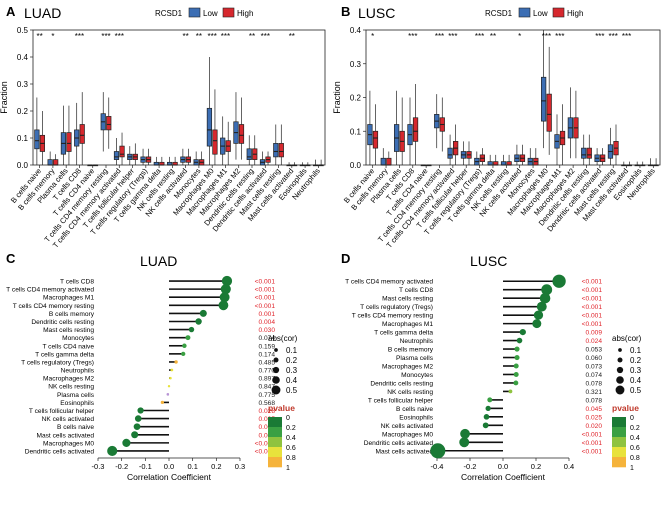 The height and width of the screenshot is (508, 666). I want to click on color-legend-label-4: 0.8, so click(635, 458).